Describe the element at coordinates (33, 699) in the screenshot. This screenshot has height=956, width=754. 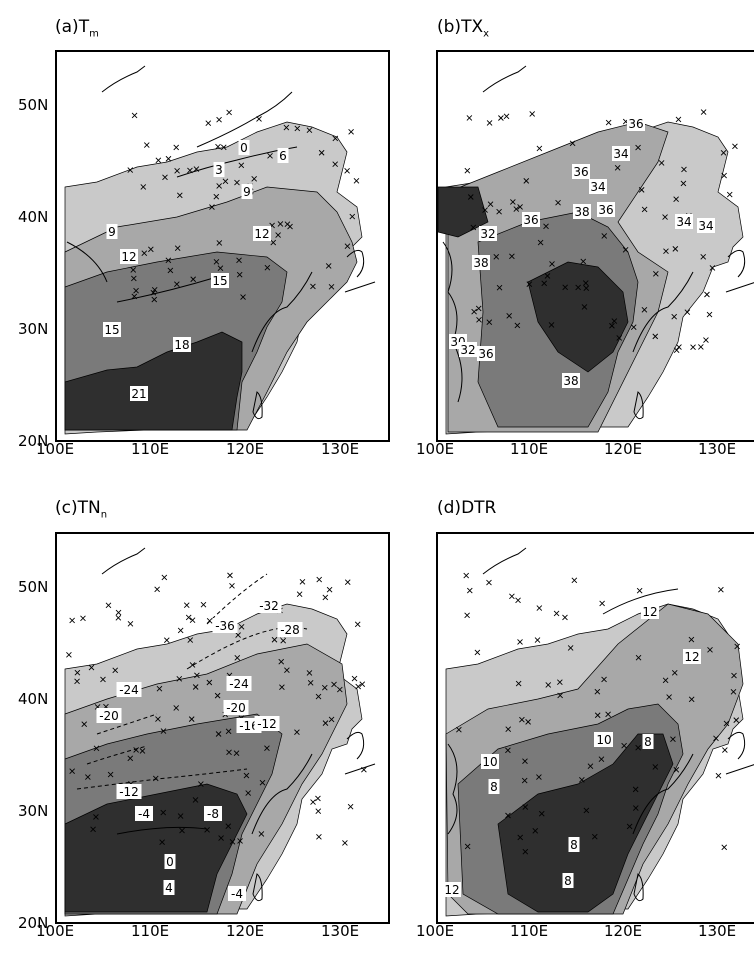
I see `lat-label-40n-bottom: 40N` at that location.